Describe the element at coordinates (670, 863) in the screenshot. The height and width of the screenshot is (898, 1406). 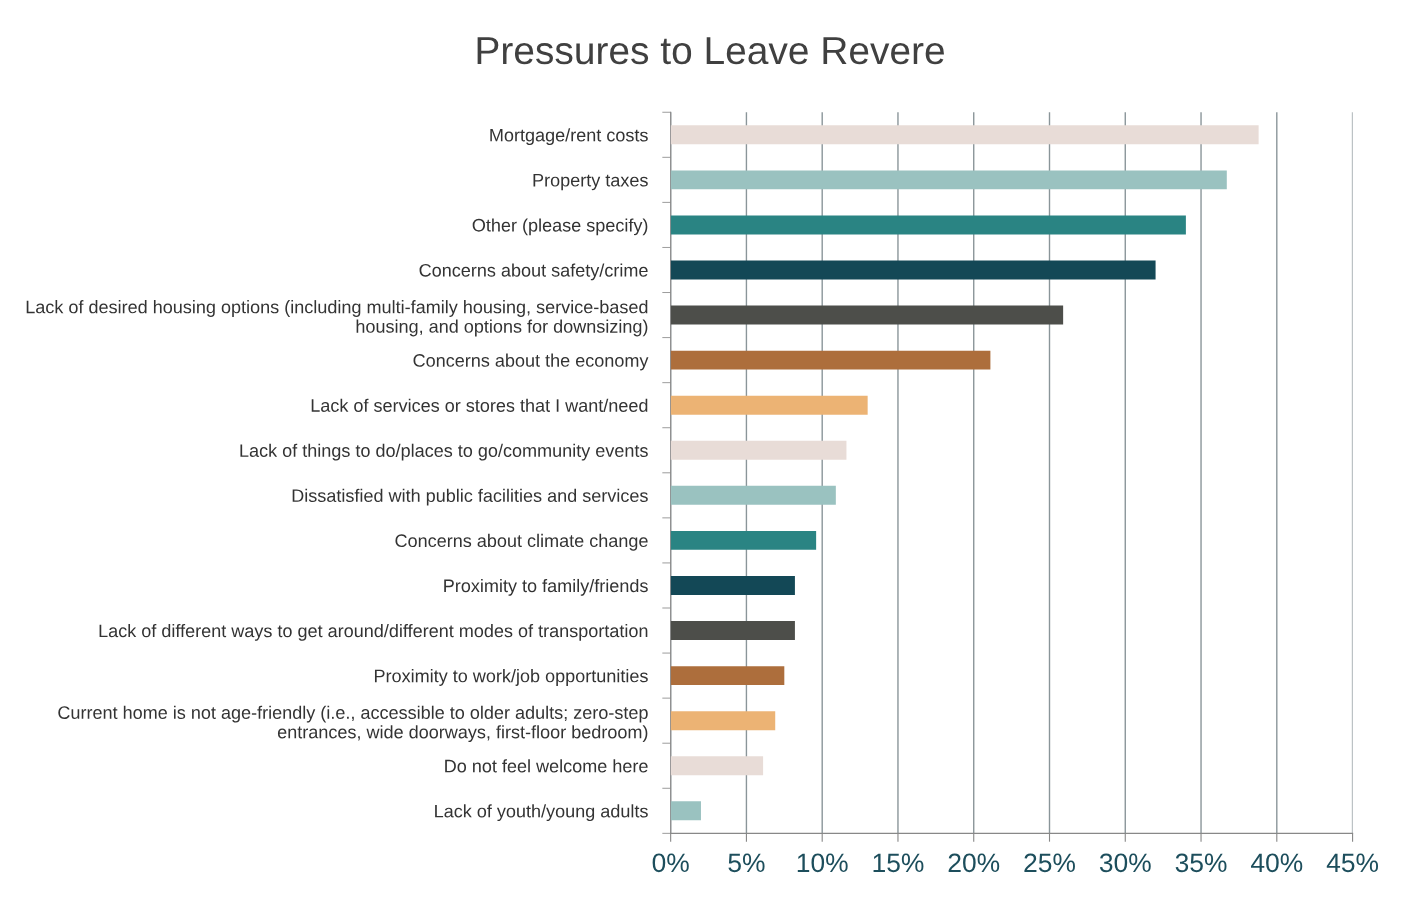
I see `x-tick-label: 0%` at that location.